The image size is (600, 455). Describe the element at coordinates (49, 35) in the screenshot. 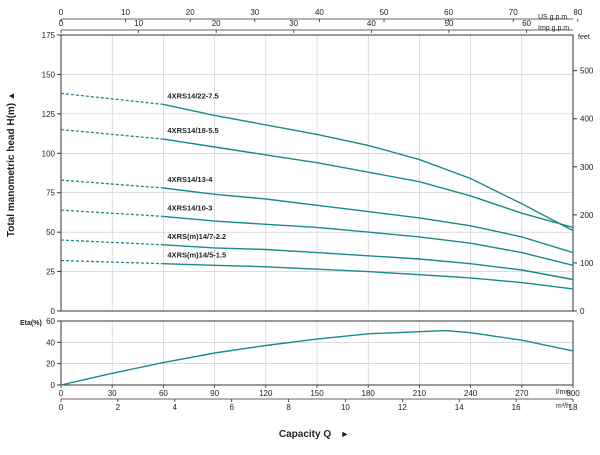

I see `head-y-tick-label: 175` at that location.